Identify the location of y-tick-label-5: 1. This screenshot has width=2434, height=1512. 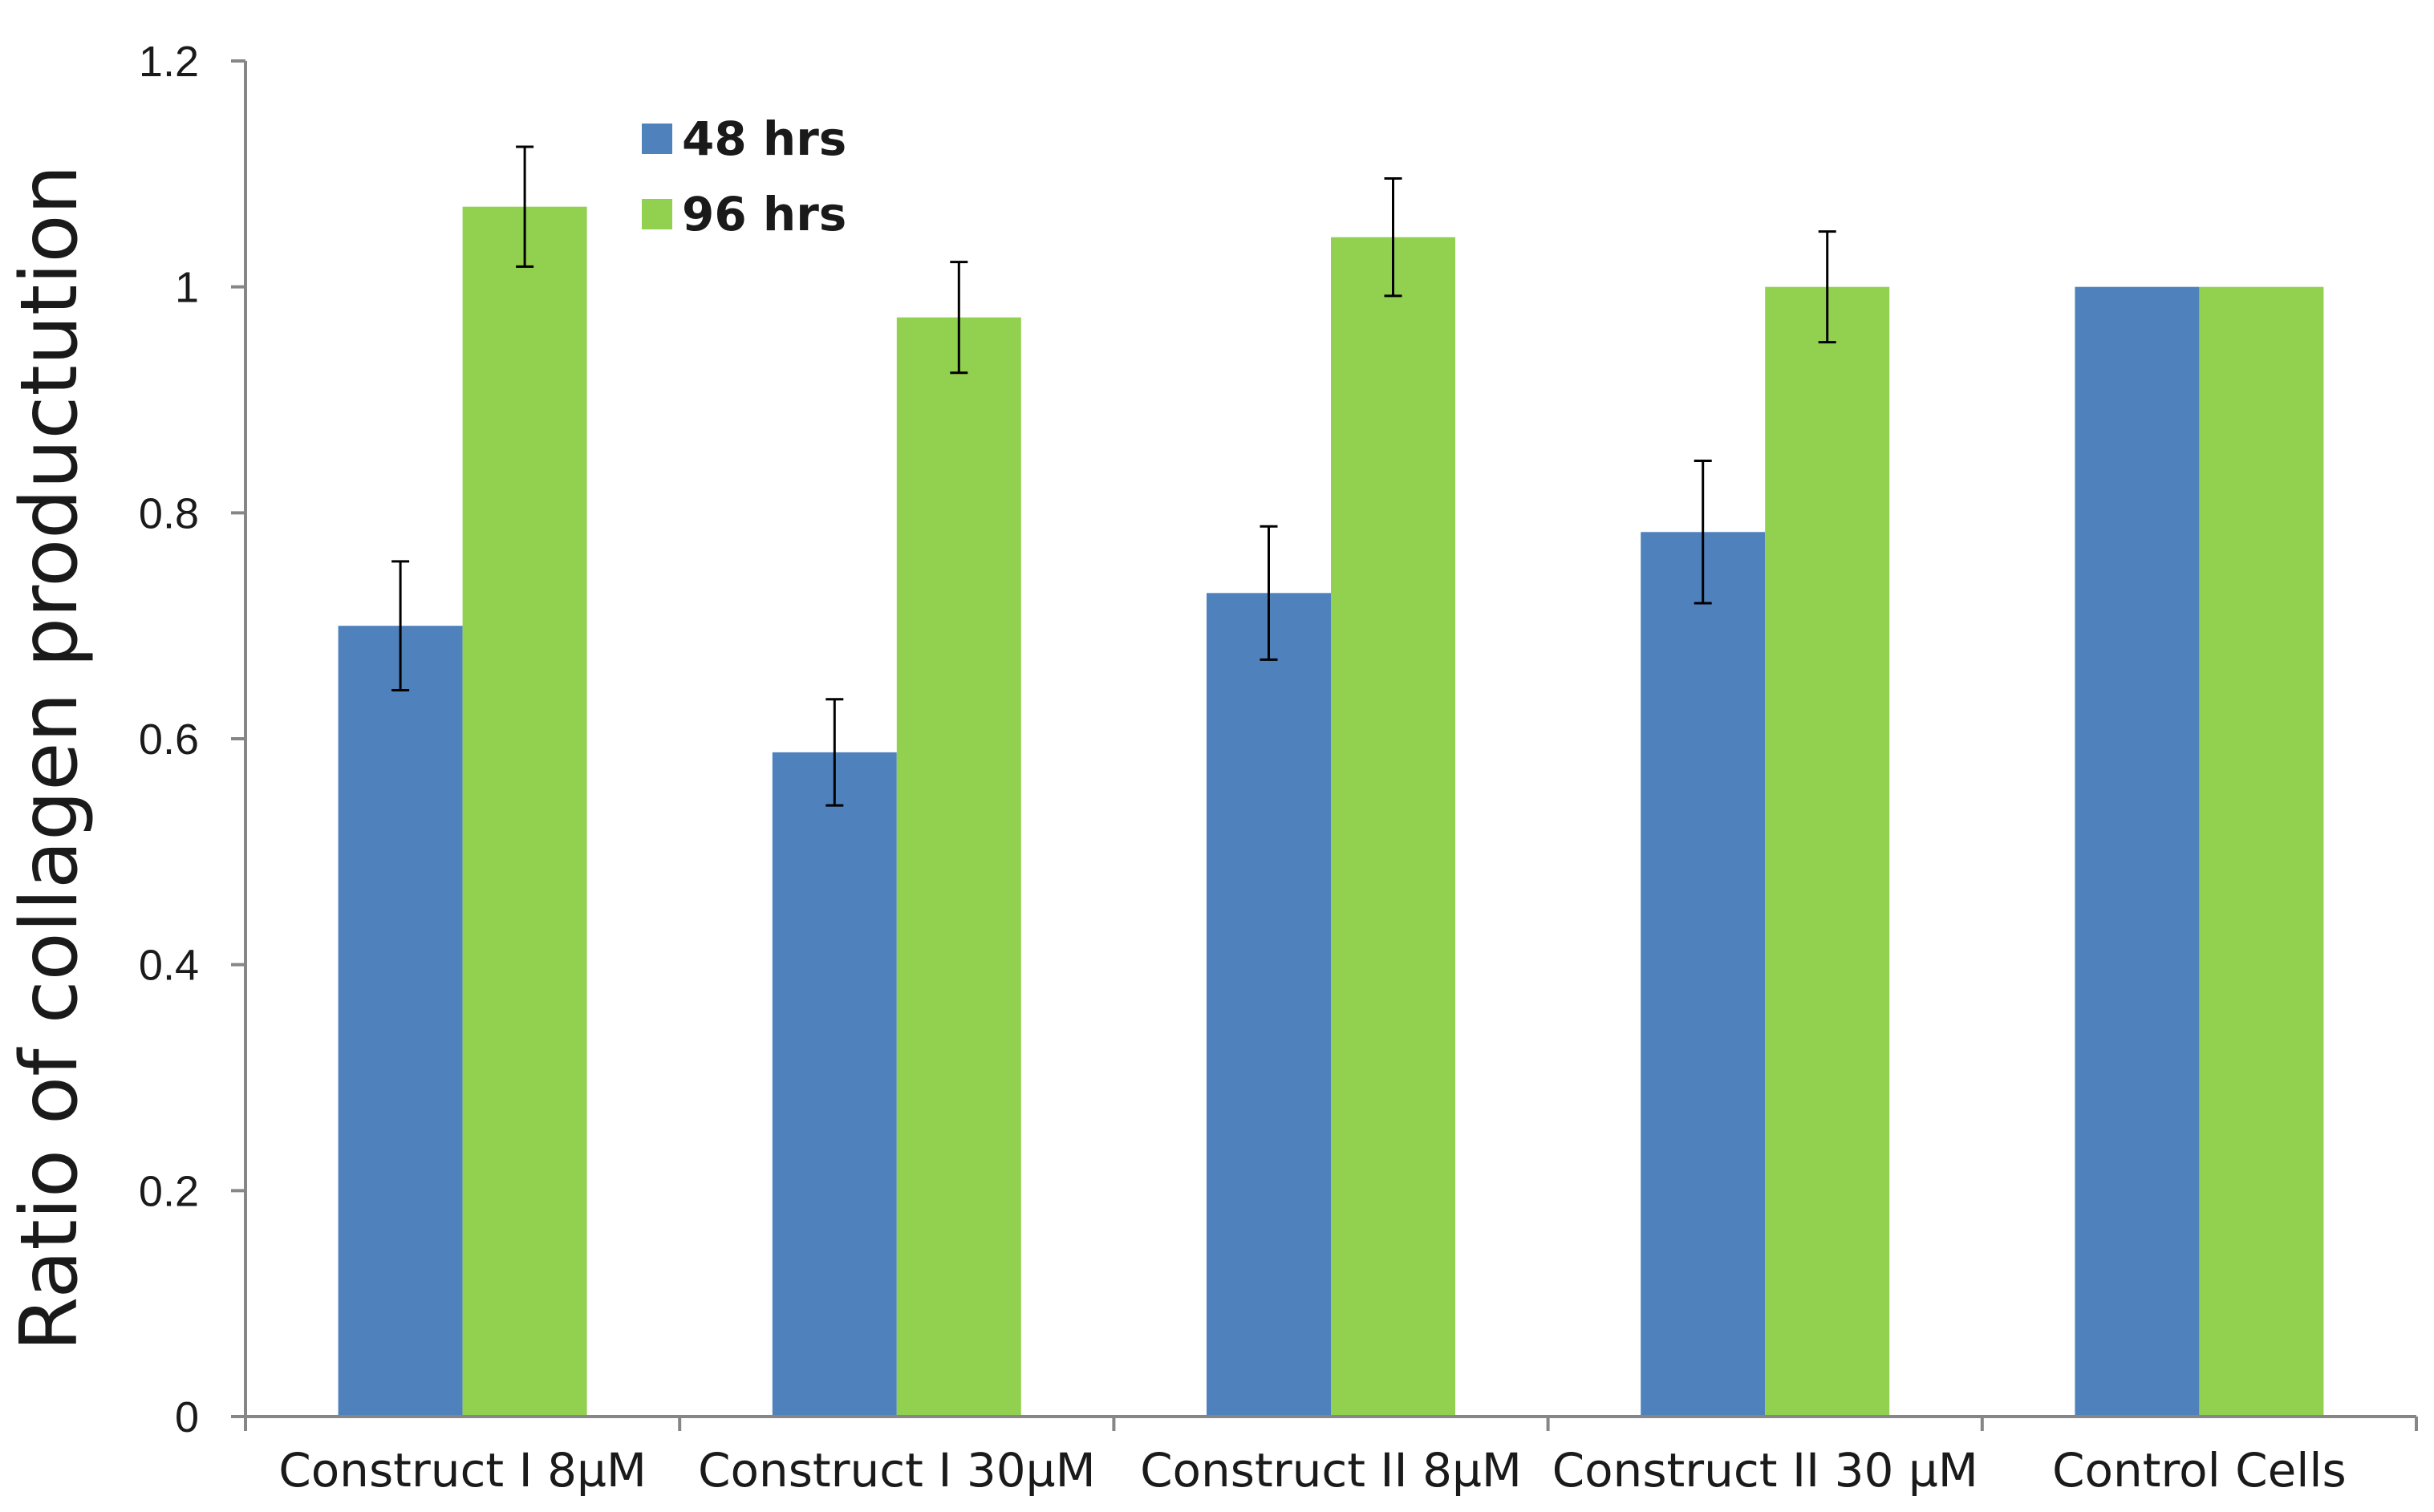
(187, 288).